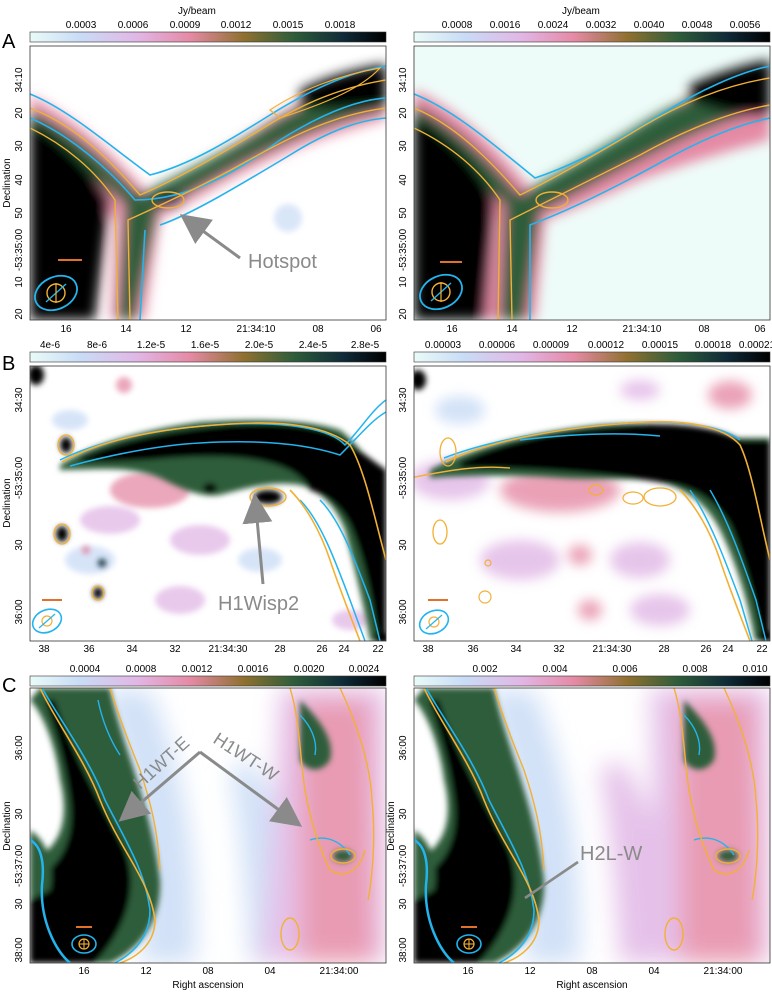 This screenshot has width=772, height=994. I want to click on ra-tick: 04, so click(654, 971).